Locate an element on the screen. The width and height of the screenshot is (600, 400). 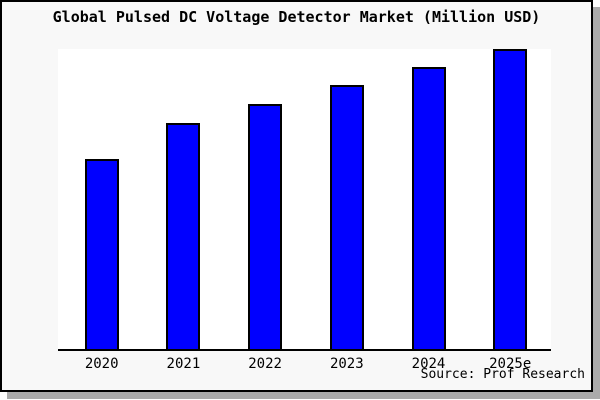
x-tick-label-2020: 2020 is located at coordinates (101, 364).